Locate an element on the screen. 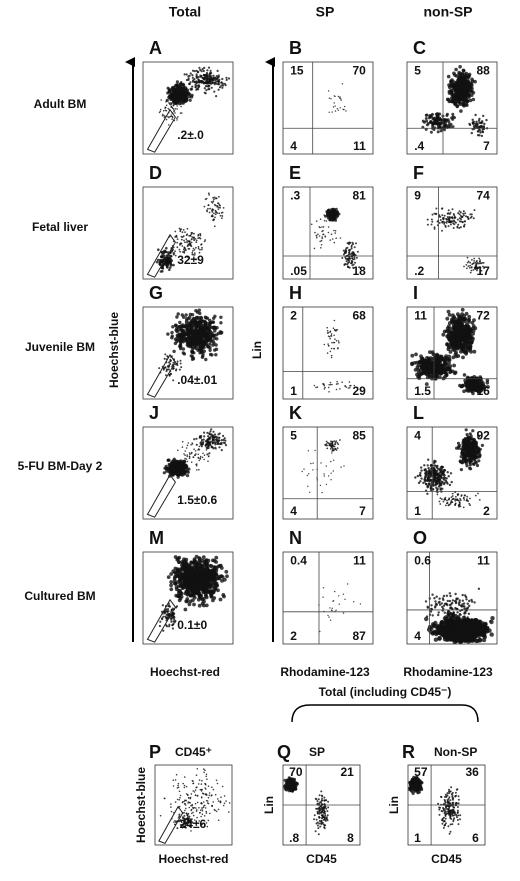 The height and width of the screenshot is (881, 520). quadrant-value: 4 is located at coordinates (293, 146).